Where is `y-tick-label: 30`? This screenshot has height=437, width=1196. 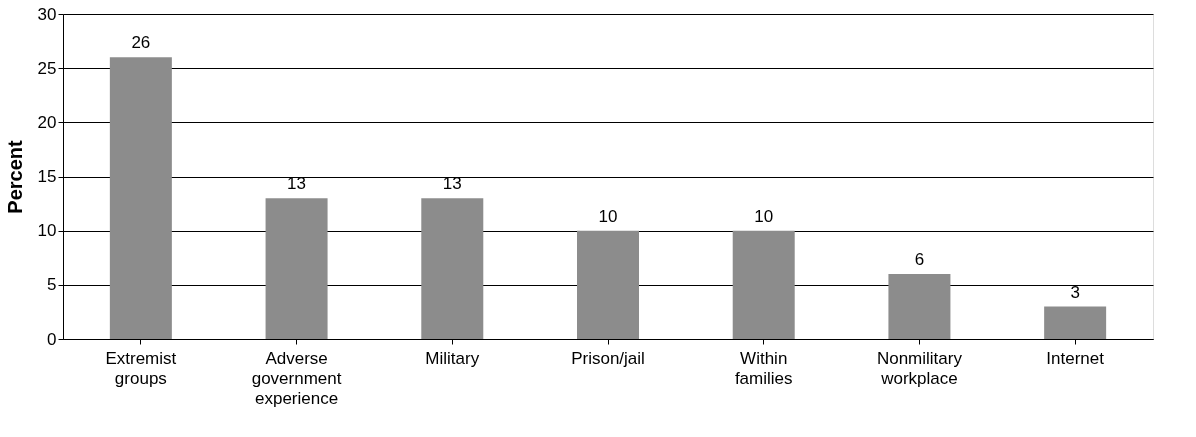 y-tick-label: 30 is located at coordinates (47, 14).